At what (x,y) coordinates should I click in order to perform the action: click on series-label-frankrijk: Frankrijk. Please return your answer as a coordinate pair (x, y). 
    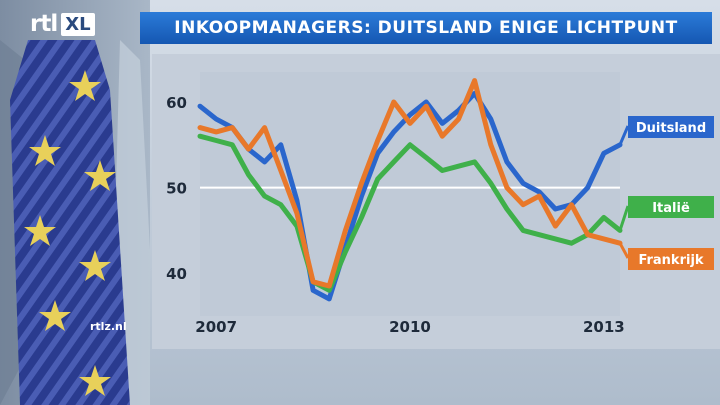
    Looking at the image, I should click on (670, 260).